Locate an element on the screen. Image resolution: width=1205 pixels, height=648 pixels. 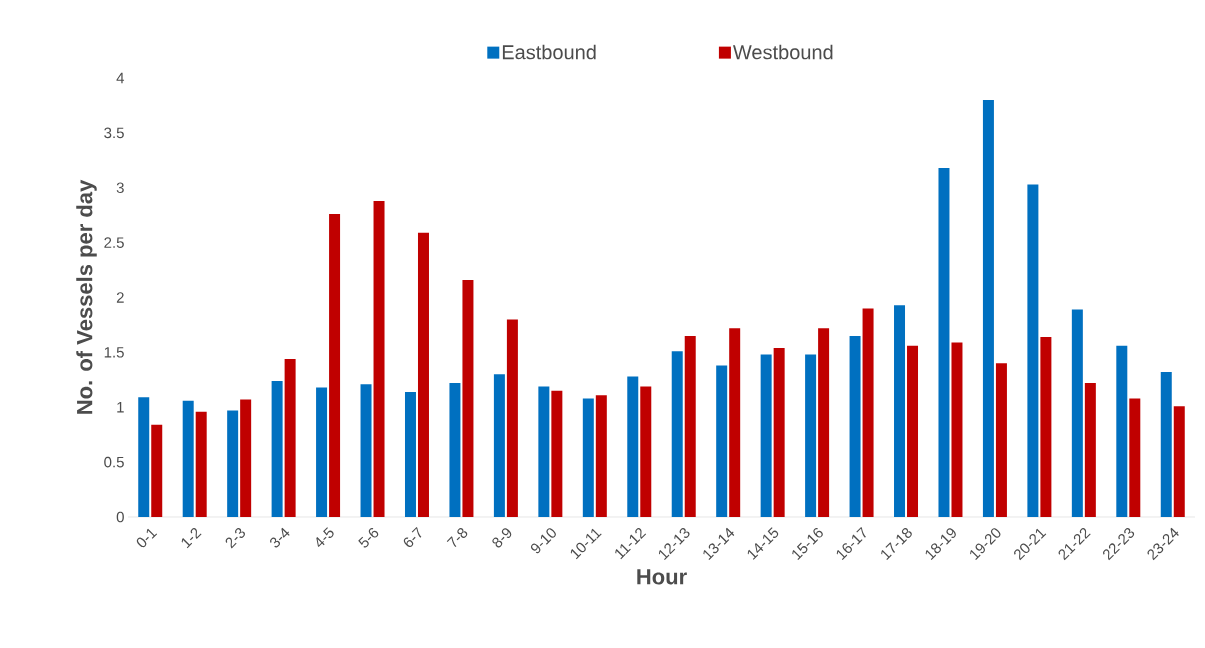
x-axis-title: Hour is located at coordinates (662, 577).